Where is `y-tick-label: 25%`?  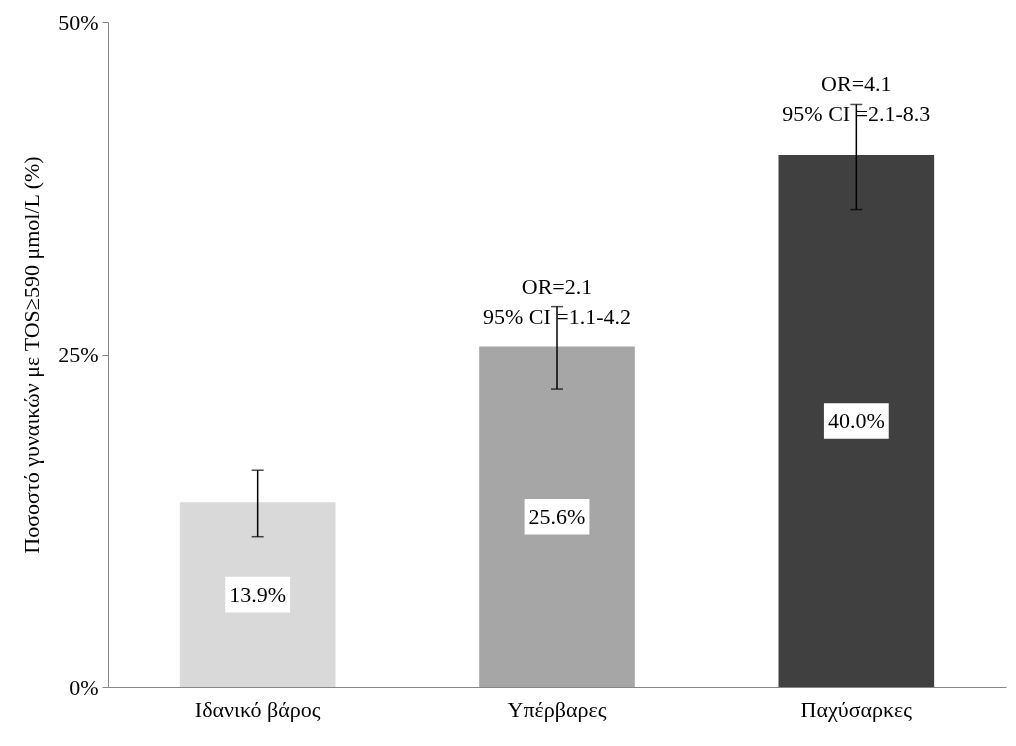
y-tick-label: 25% is located at coordinates (78, 354).